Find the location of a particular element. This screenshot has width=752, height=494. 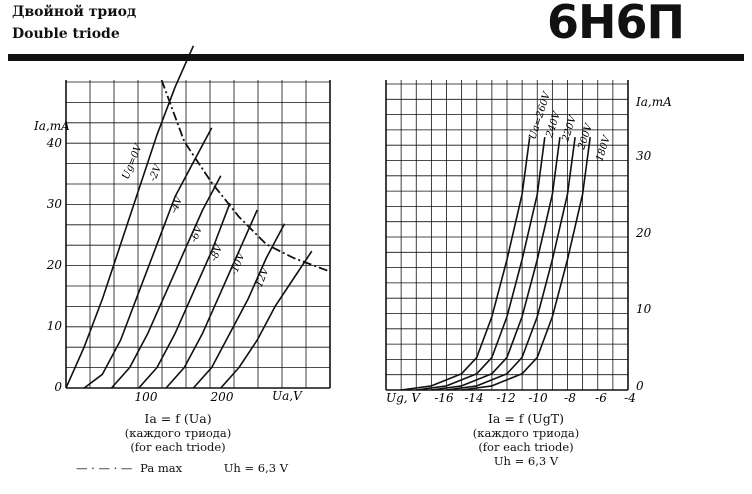

right-x-tick: -4 is located at coordinates (630, 398).